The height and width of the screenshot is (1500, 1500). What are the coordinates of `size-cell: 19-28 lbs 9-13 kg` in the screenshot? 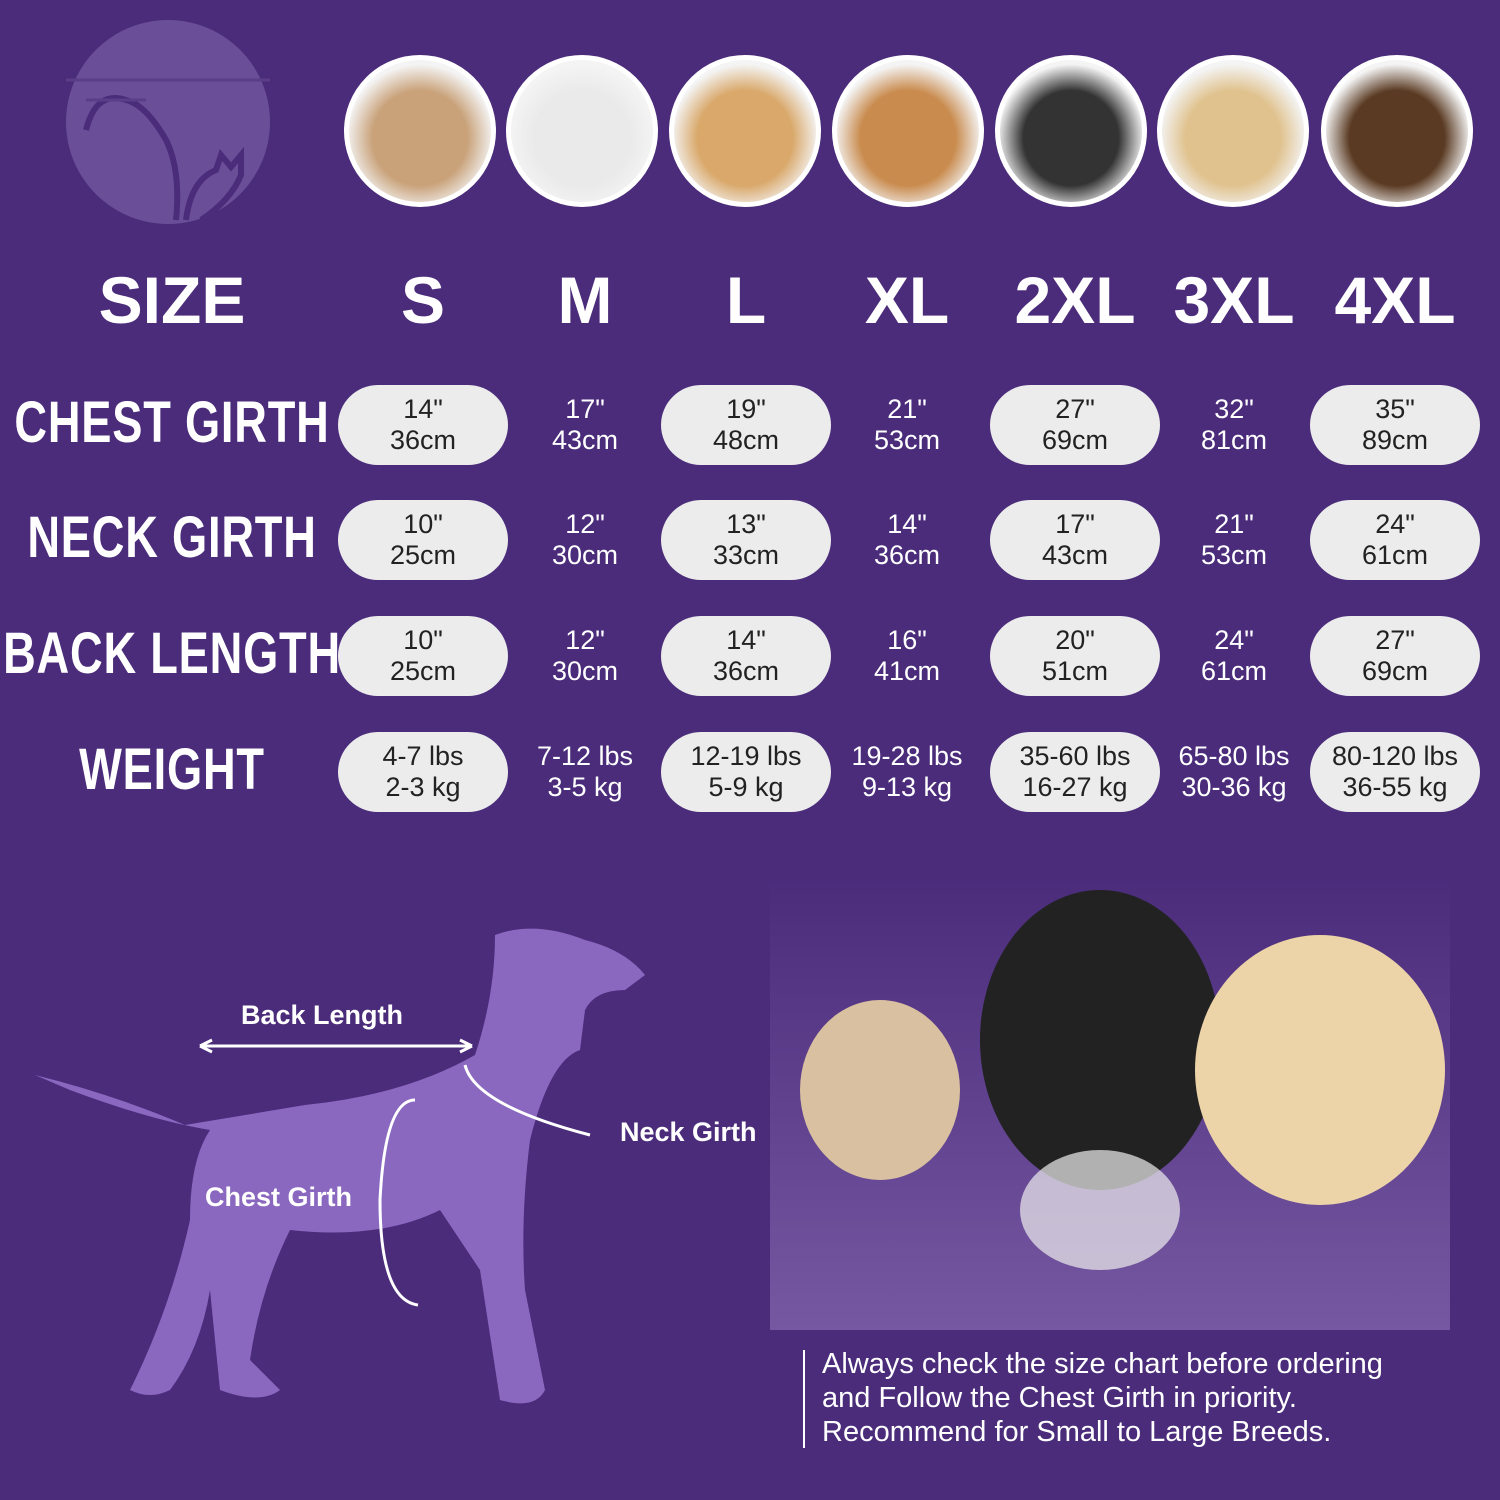 It's located at (907, 772).